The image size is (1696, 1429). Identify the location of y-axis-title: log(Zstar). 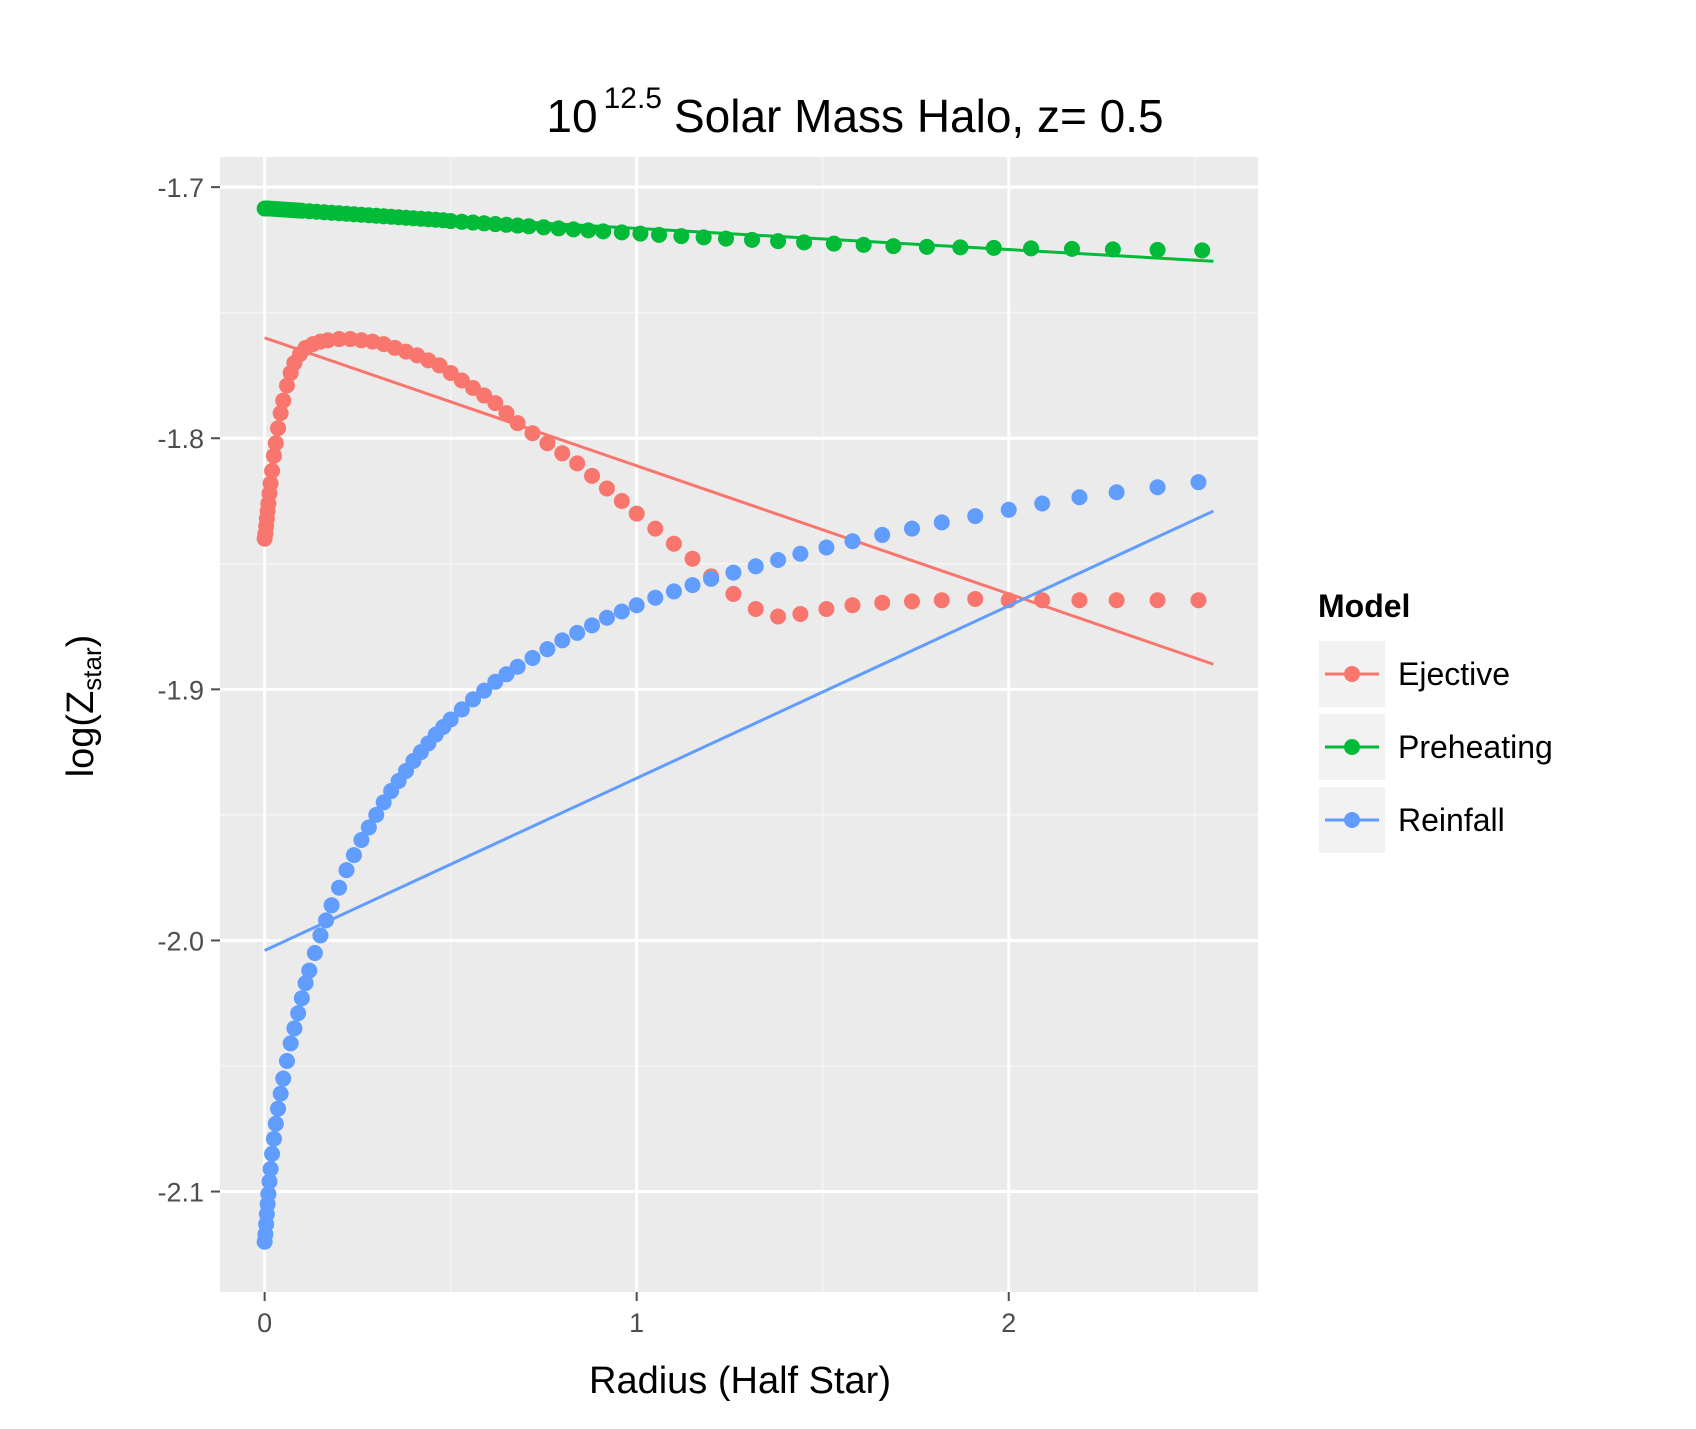
(83, 706).